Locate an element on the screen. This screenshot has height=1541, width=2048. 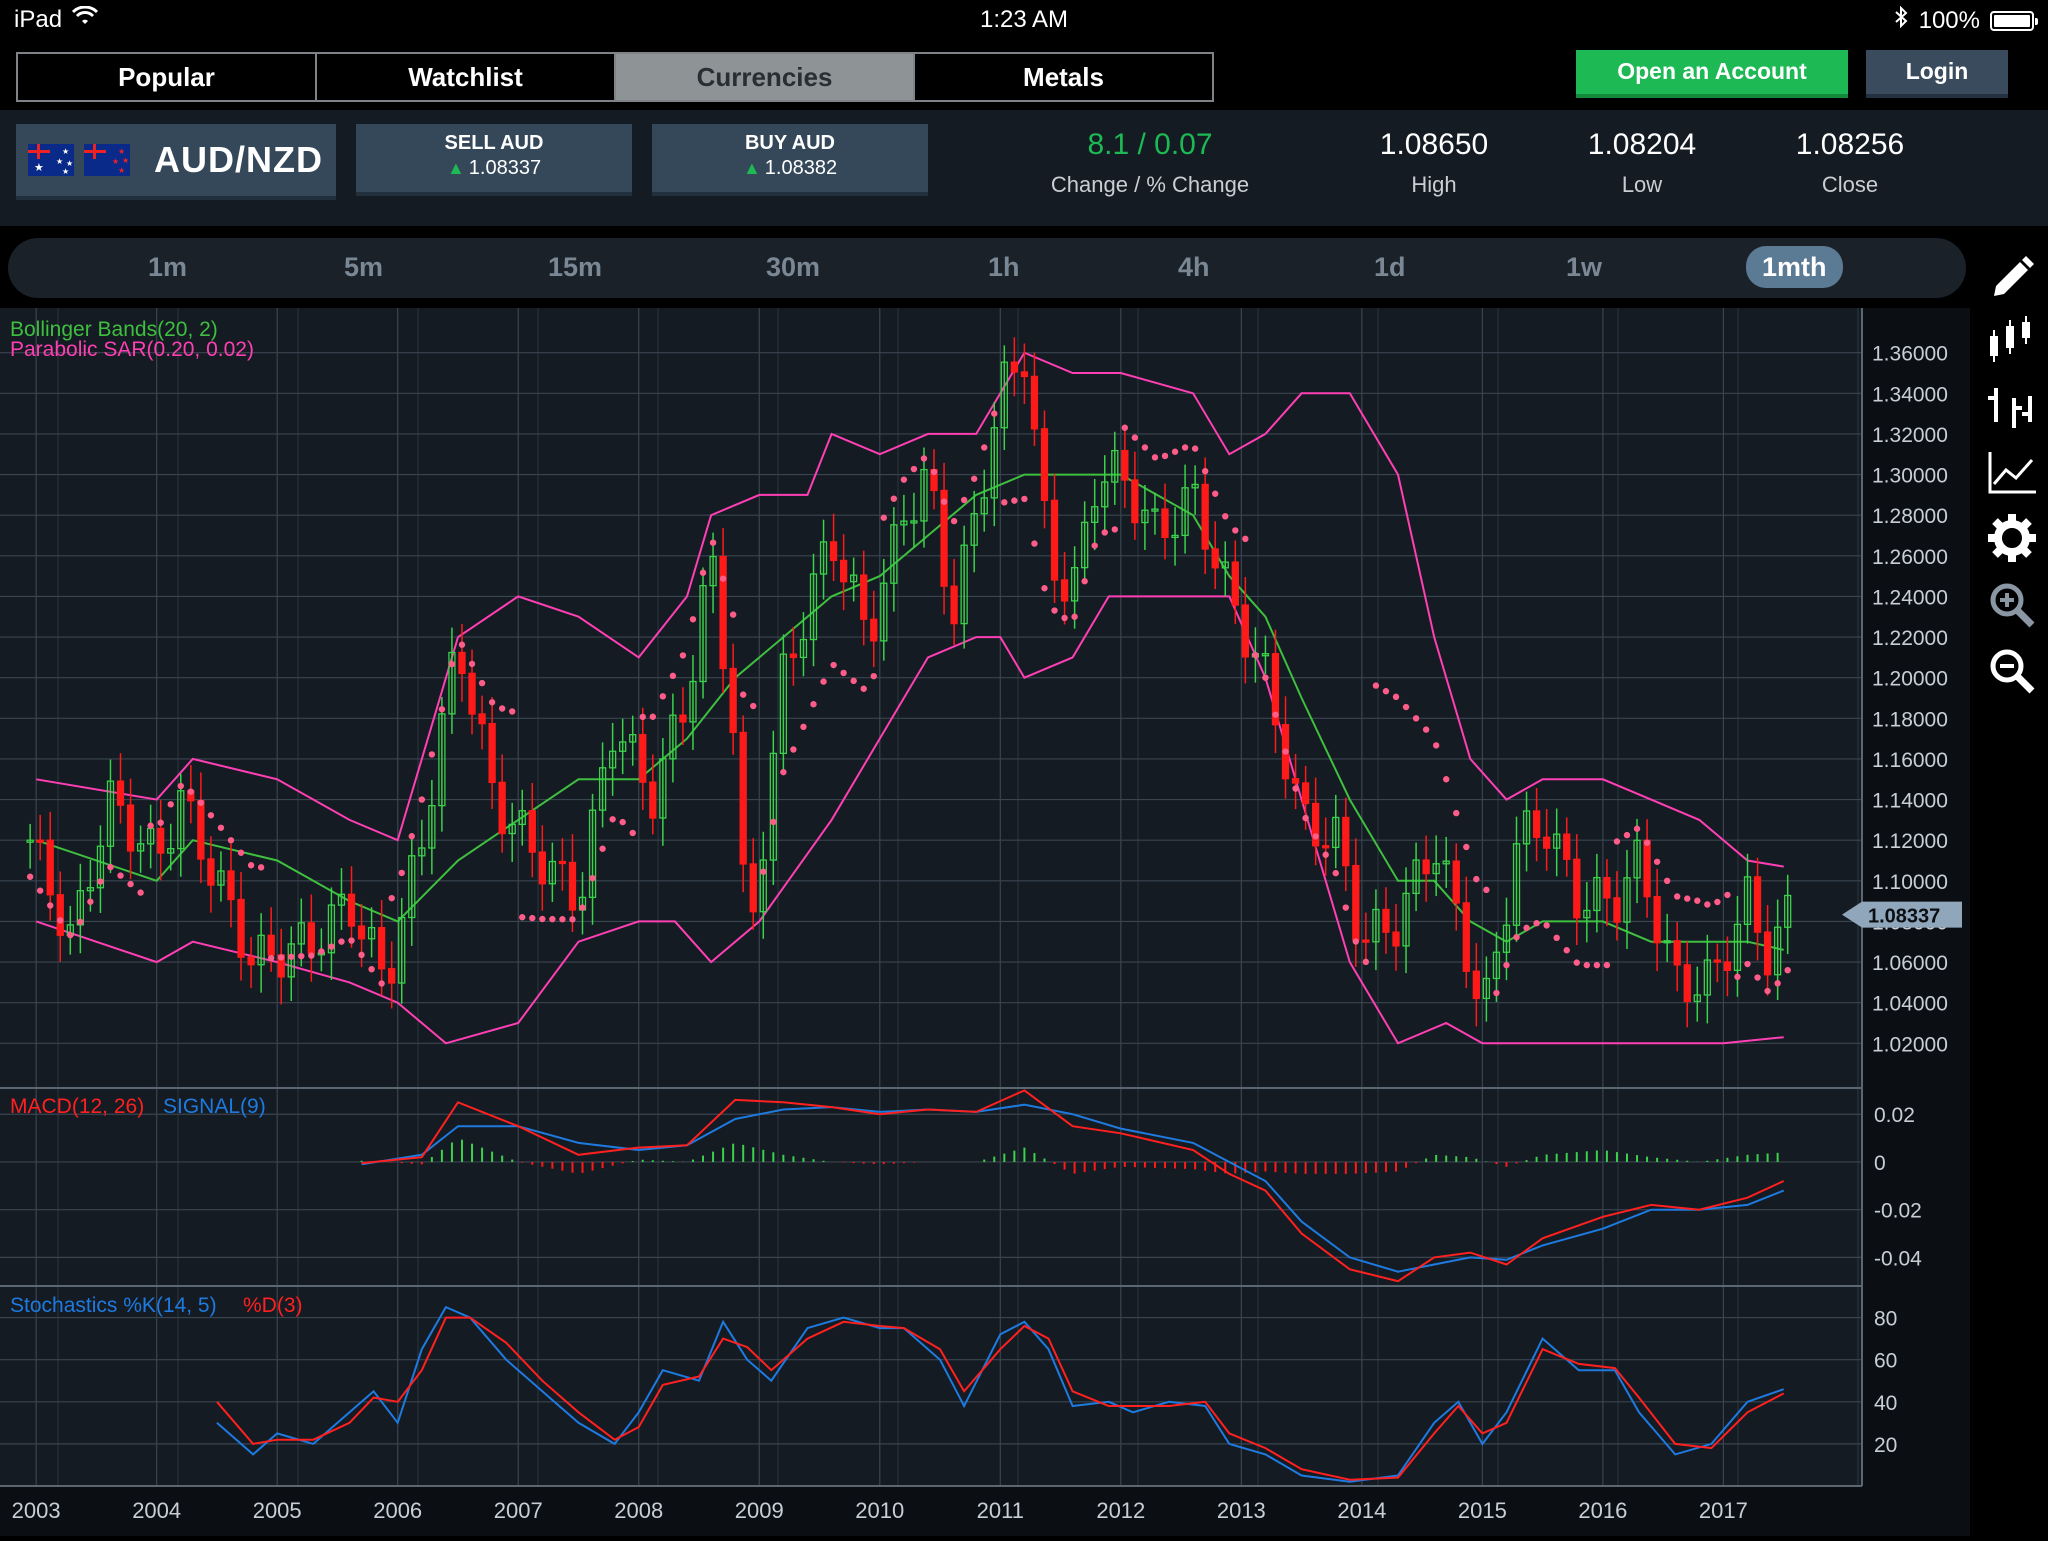
tab-watchlist: Watchlist is located at coordinates (466, 77).